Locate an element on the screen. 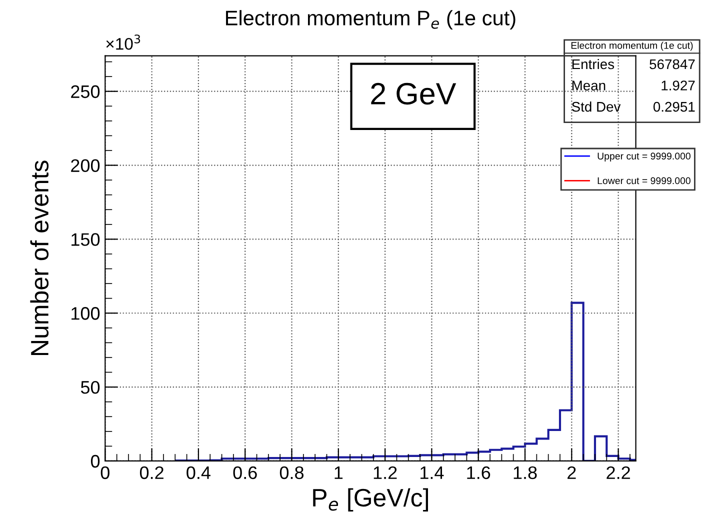  x-tick-label: 1.6 is located at coordinates (478, 473).